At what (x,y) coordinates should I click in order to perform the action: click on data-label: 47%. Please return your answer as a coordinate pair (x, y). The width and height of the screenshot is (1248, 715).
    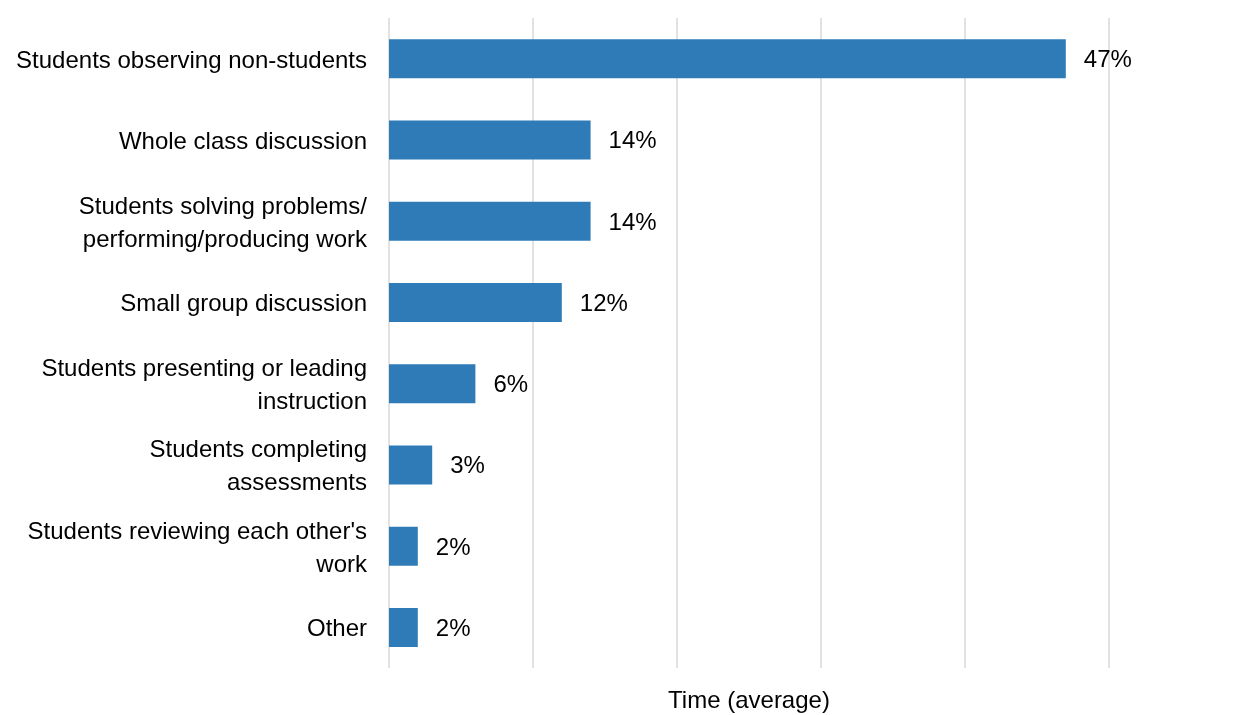
    Looking at the image, I should click on (1107, 59).